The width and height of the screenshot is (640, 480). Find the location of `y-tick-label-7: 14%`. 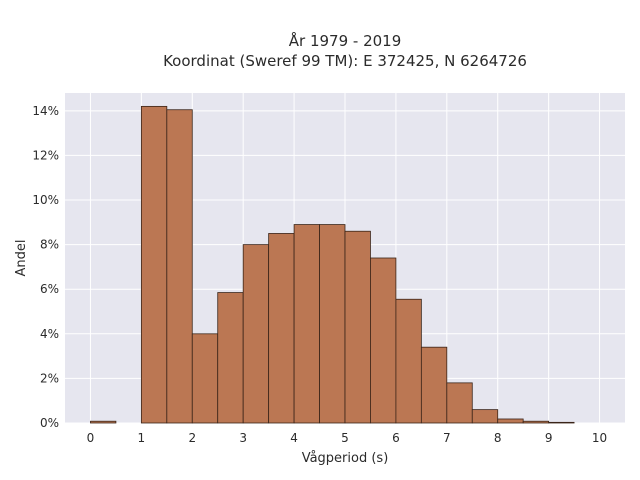

y-tick-label-7: 14% is located at coordinates (45, 111).